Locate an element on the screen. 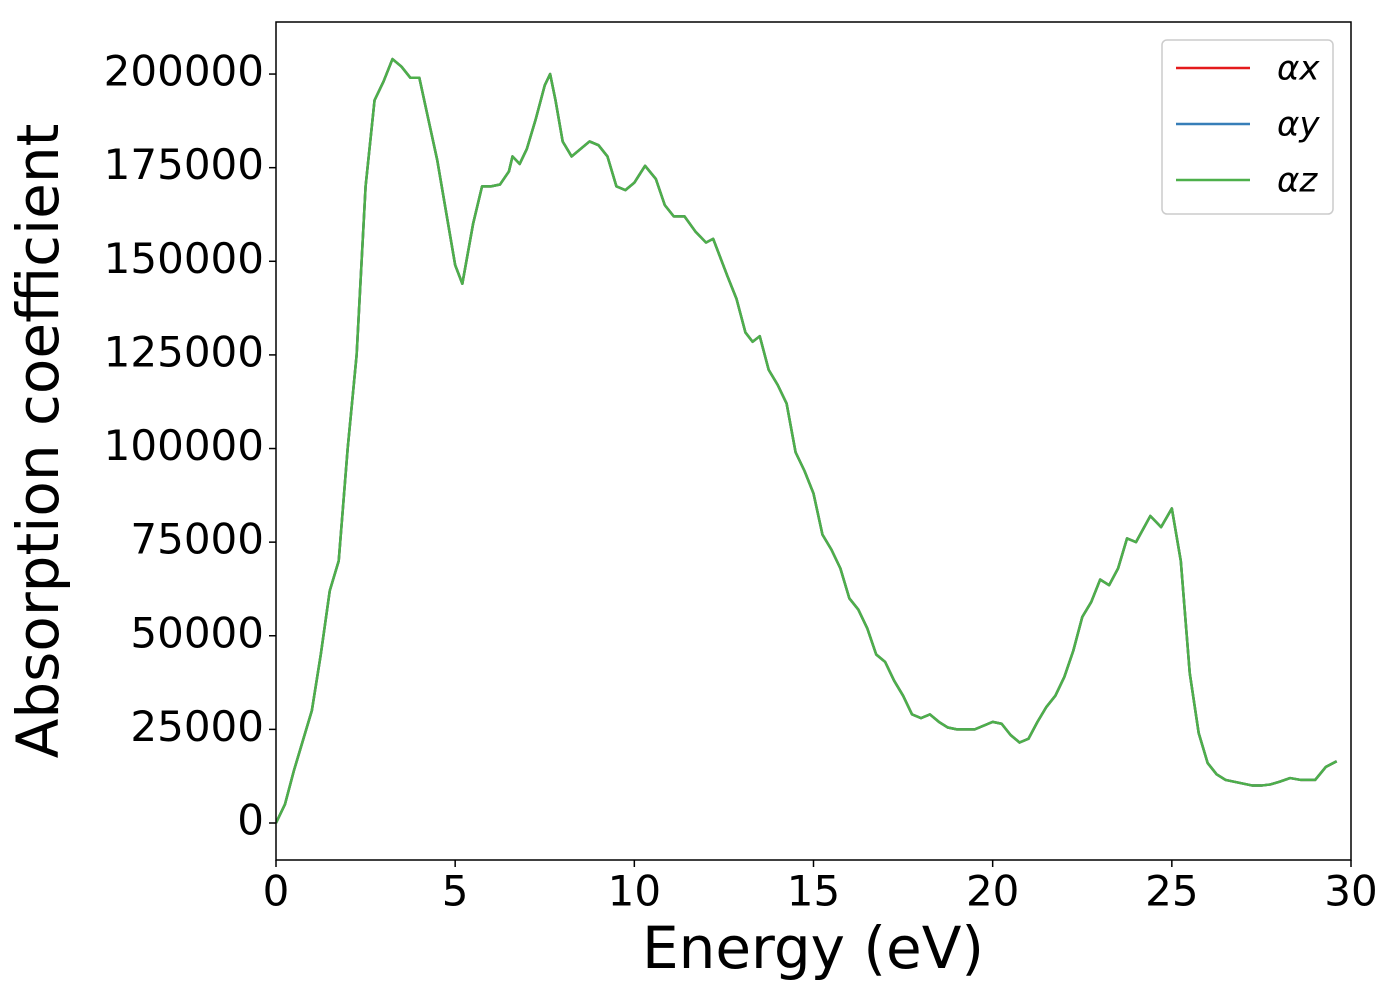 This screenshot has width=1400, height=1000. y-tick-label: 75000 is located at coordinates (197, 539).